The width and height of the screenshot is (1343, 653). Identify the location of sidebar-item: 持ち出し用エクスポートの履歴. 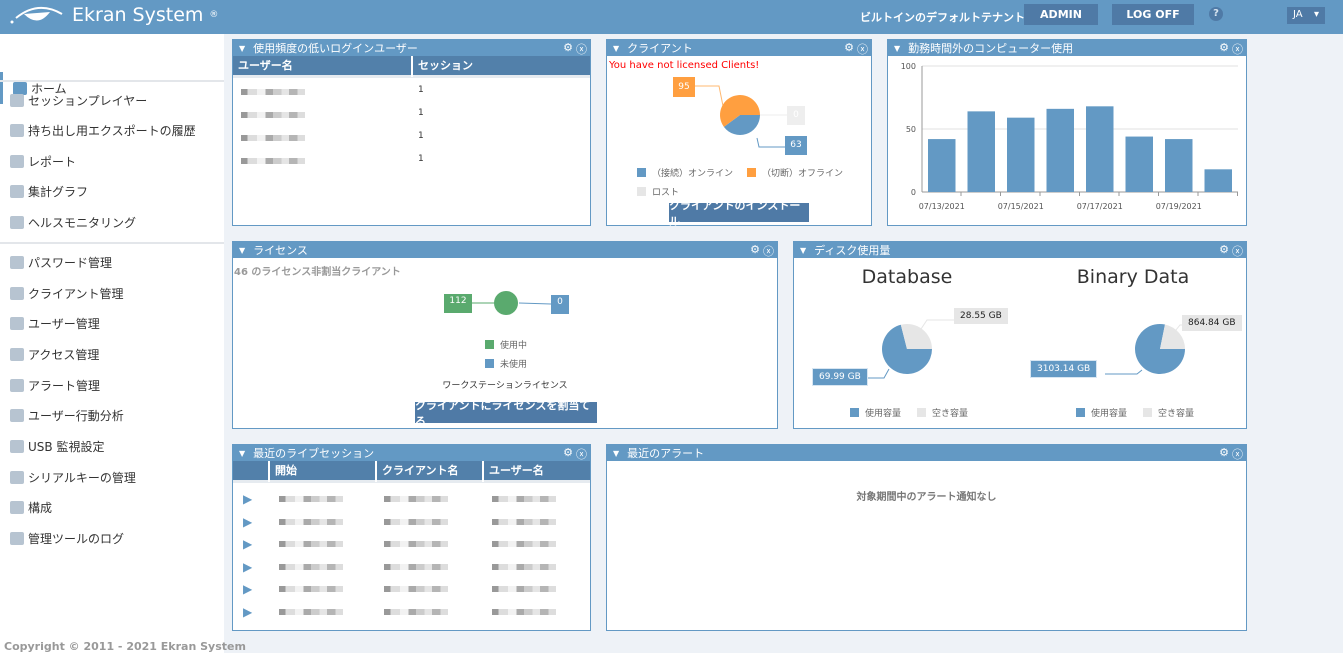
(103, 130).